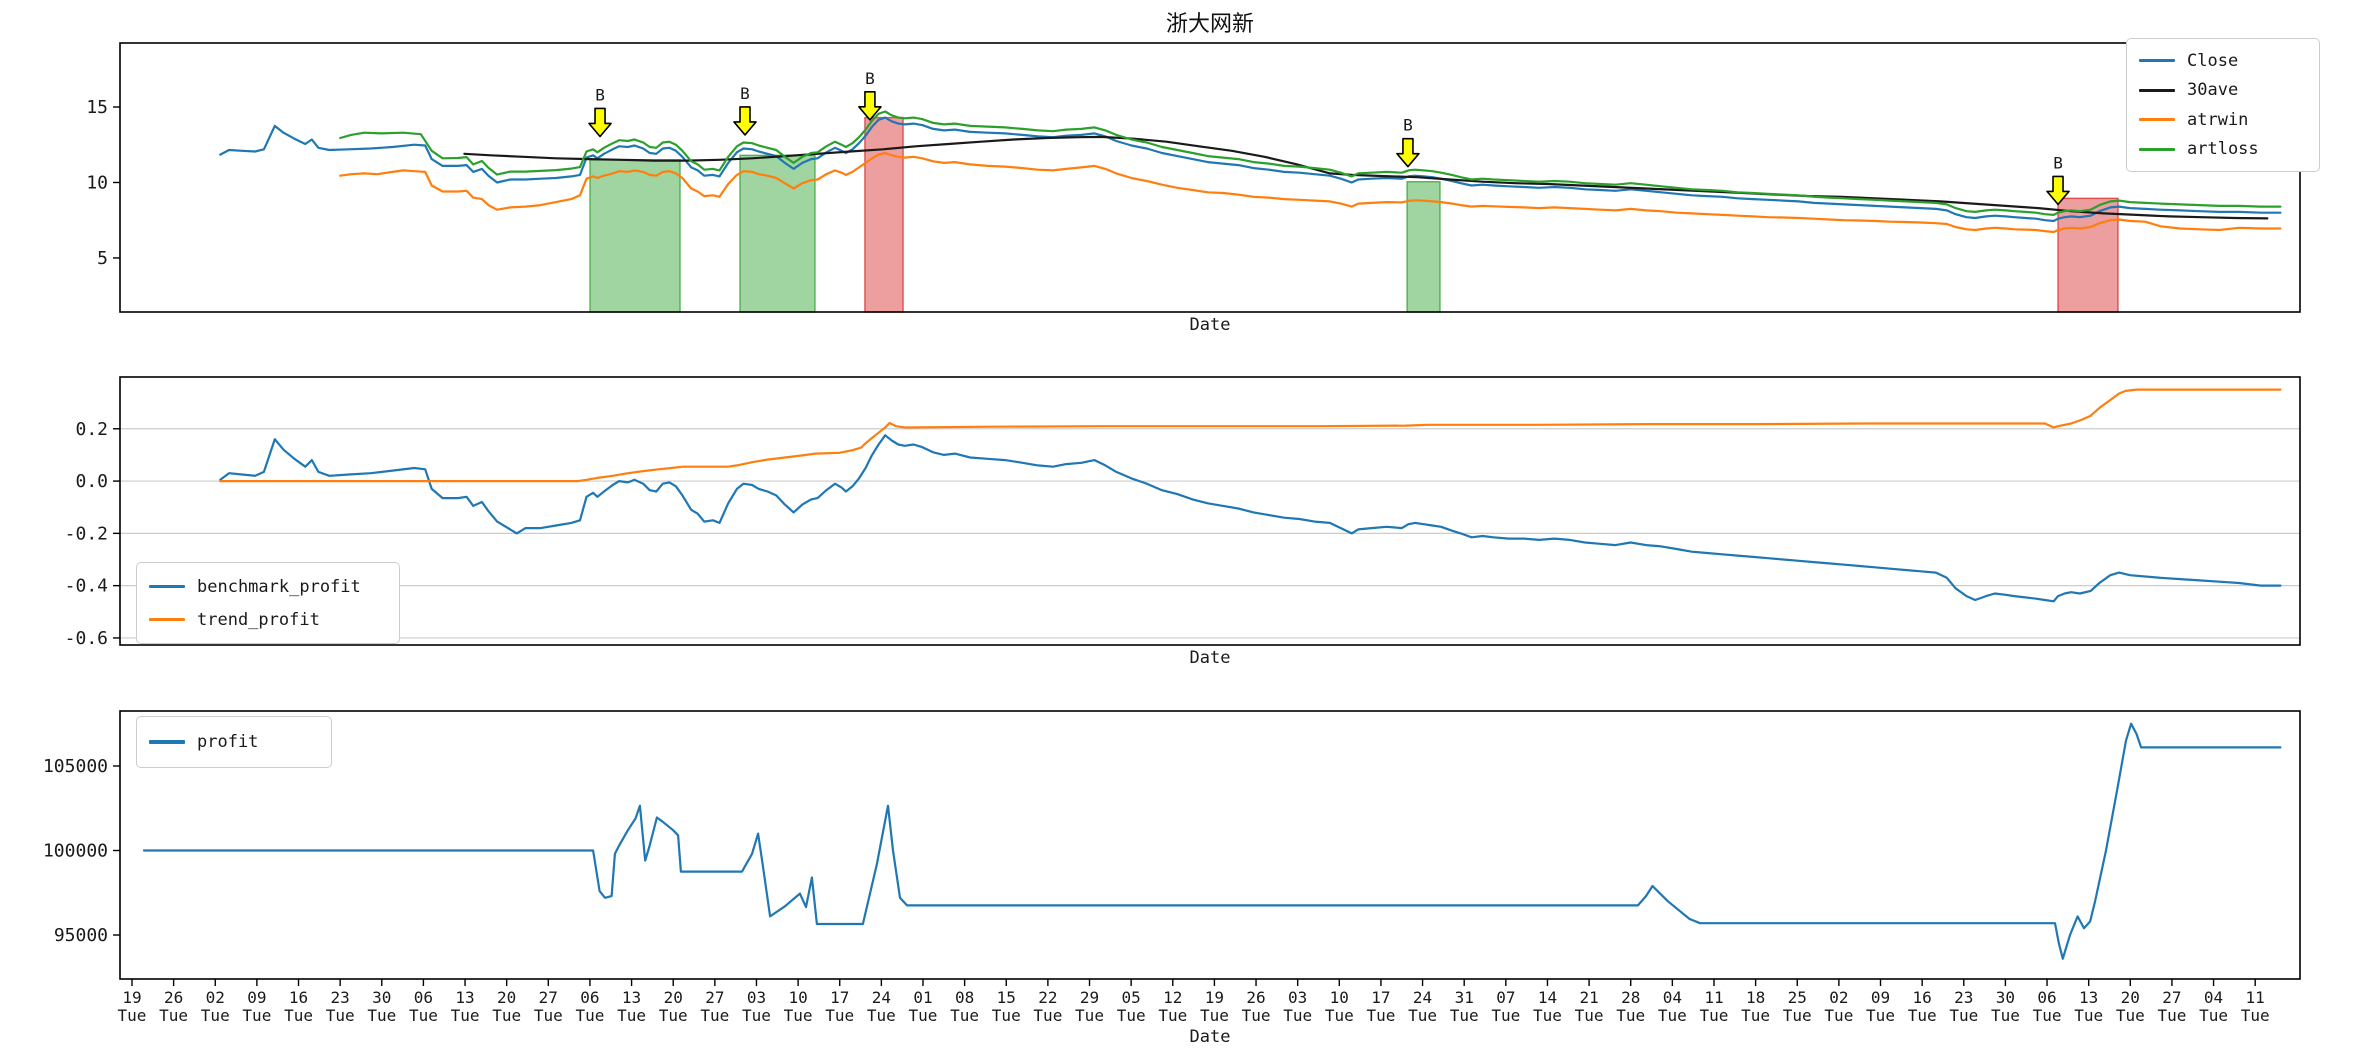 This screenshot has width=2355, height=1056. Describe the element at coordinates (1505, 997) in the screenshot. I see `x-tick-day-label: 07` at that location.